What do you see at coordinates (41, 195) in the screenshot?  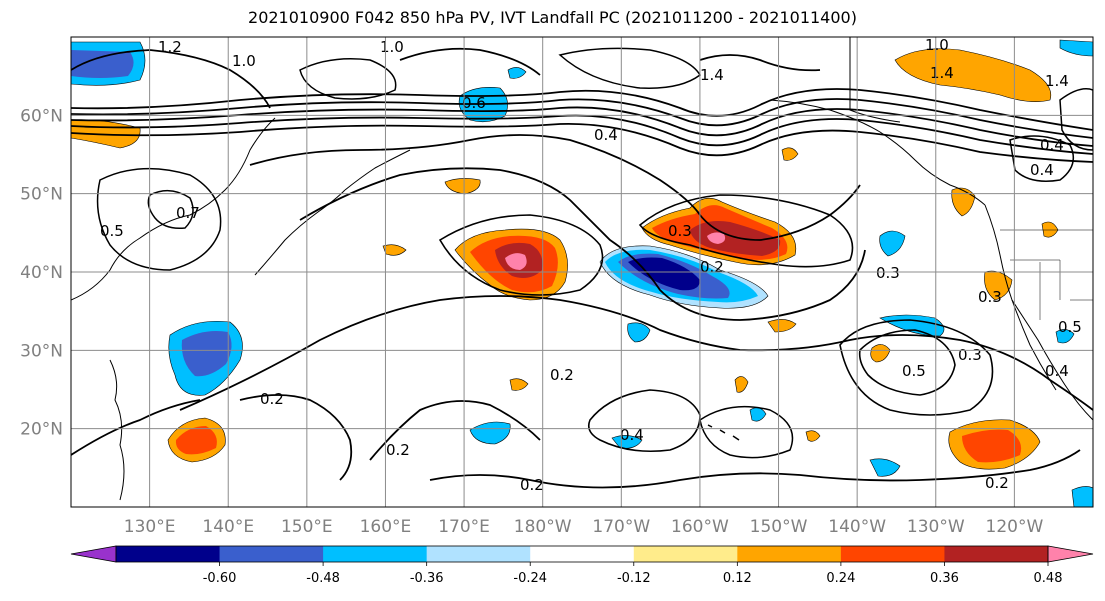 I see `lat-tick-label: 50°N` at bounding box center [41, 195].